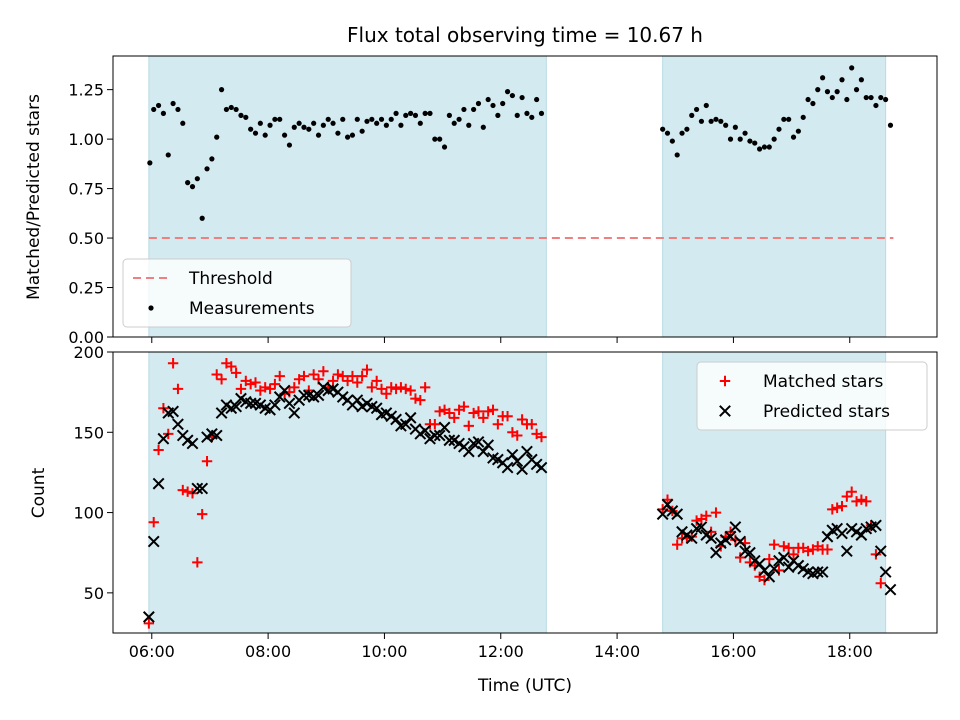 Image resolution: width=960 pixels, height=720 pixels. Describe the element at coordinates (617, 651) in the screenshot. I see `x-tick-label: 14:00` at that location.